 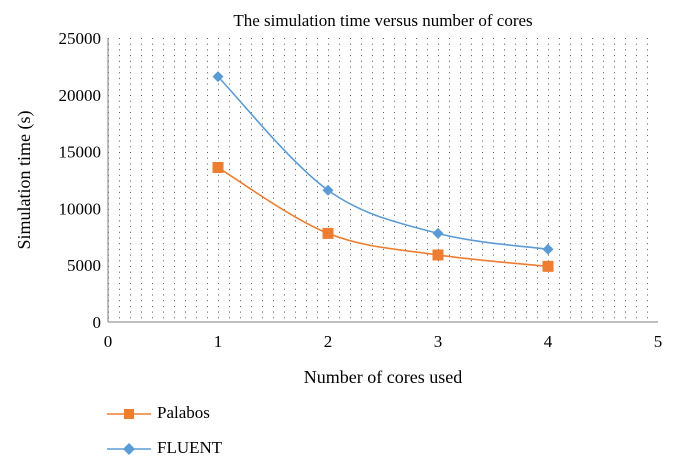 What do you see at coordinates (80, 180) in the screenshot?
I see `y-tick-labels: 0 5000 10000 15000 20000 25000` at bounding box center [80, 180].